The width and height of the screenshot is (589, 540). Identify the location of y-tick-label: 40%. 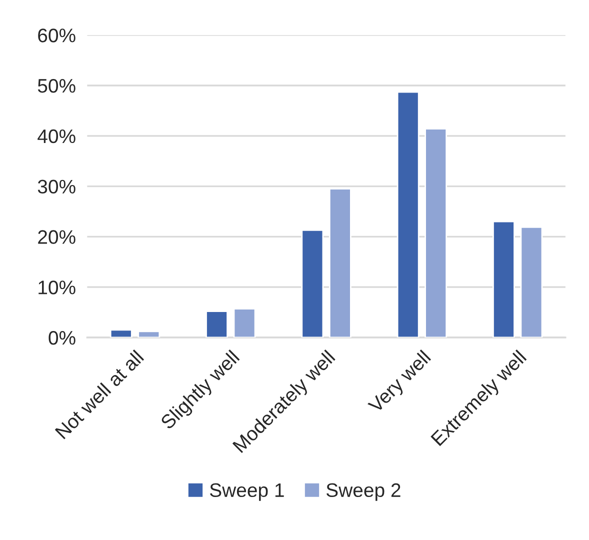
(57, 136).